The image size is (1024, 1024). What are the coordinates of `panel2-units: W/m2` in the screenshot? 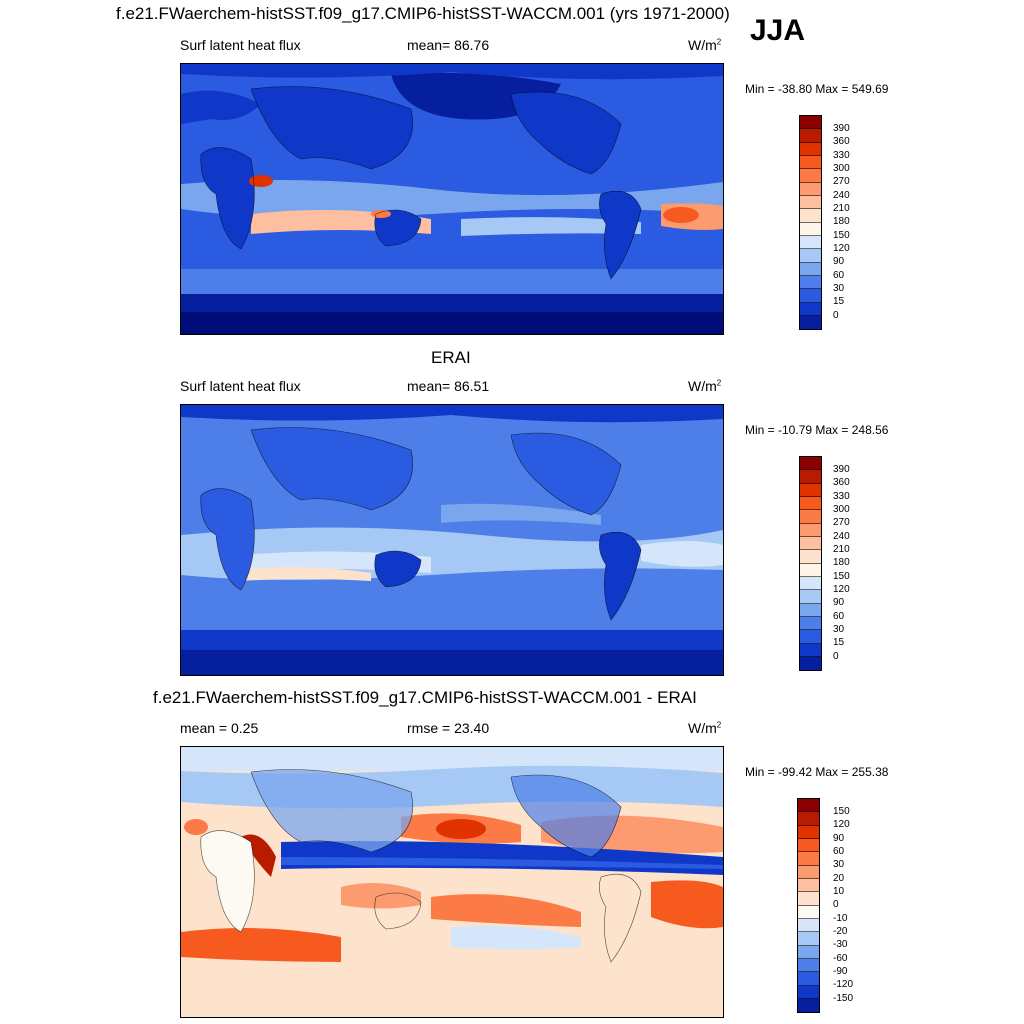 It's located at (705, 386).